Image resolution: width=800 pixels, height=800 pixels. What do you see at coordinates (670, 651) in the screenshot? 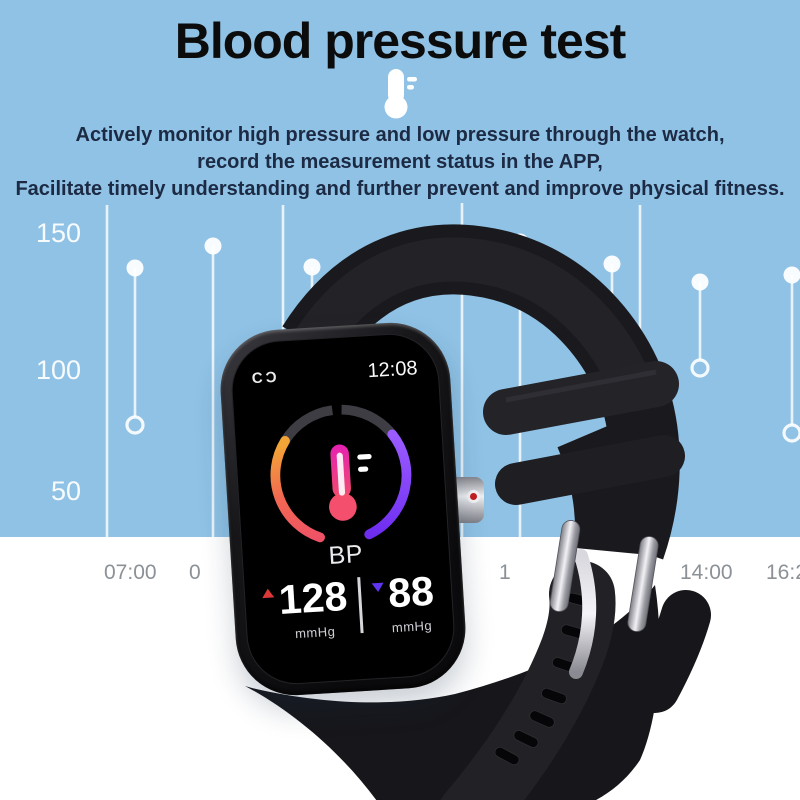
I see `band-tip` at bounding box center [670, 651].